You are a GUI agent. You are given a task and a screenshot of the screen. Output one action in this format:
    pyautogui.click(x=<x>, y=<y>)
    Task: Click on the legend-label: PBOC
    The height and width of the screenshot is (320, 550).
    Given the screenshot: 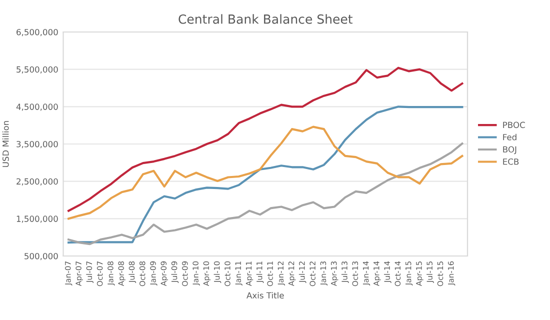 What is the action you would take?
    pyautogui.click(x=514, y=125)
    